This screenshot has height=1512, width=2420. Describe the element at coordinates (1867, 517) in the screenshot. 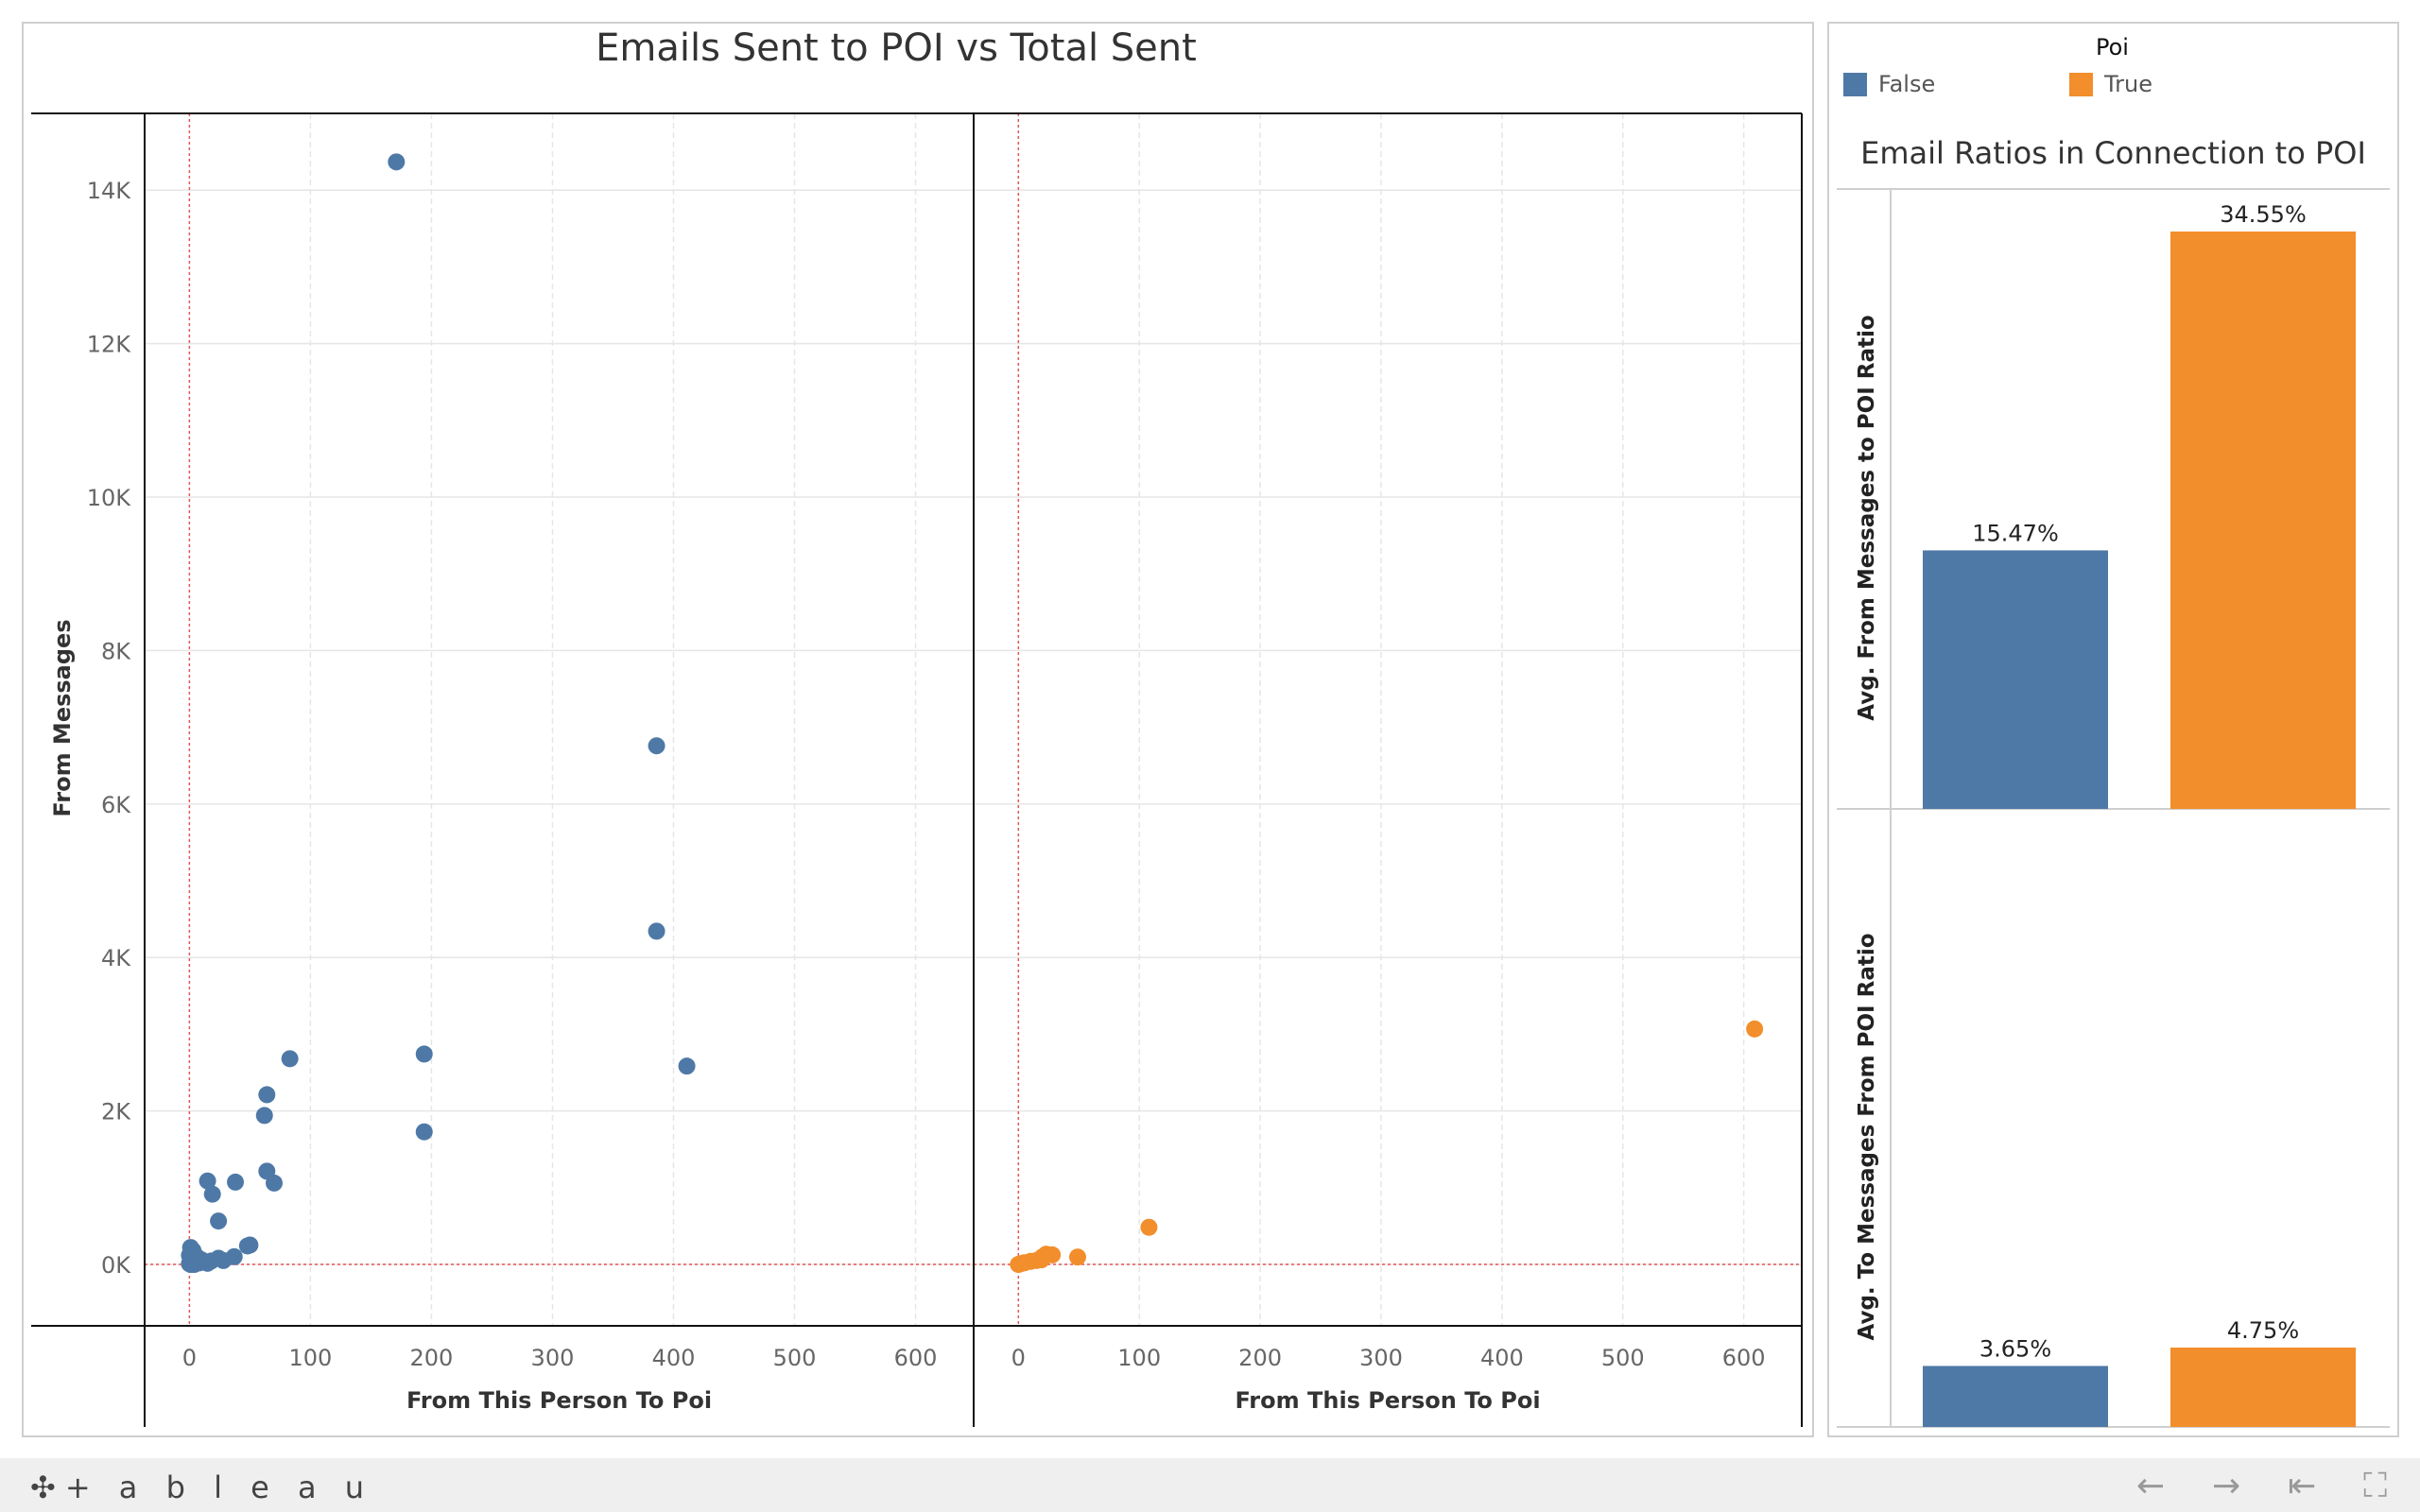

I see `bar-y-axis-label: Avg. From Messages to POI Ratio` at that location.